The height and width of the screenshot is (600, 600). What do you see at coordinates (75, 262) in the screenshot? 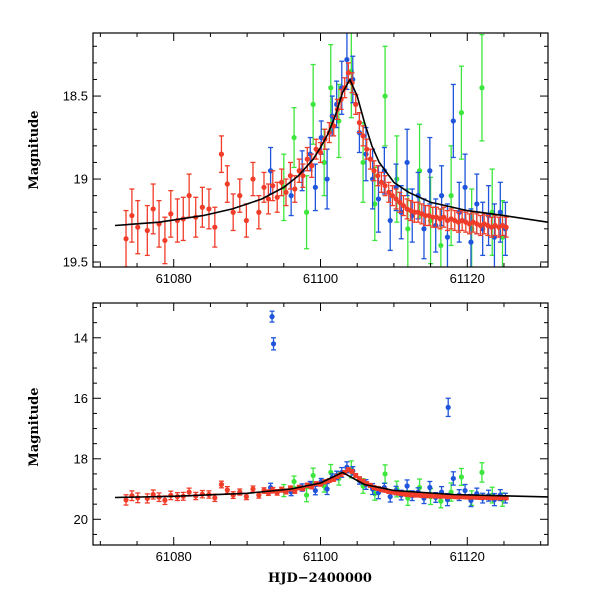
I see `y-tick-label: 19.5` at bounding box center [75, 262].